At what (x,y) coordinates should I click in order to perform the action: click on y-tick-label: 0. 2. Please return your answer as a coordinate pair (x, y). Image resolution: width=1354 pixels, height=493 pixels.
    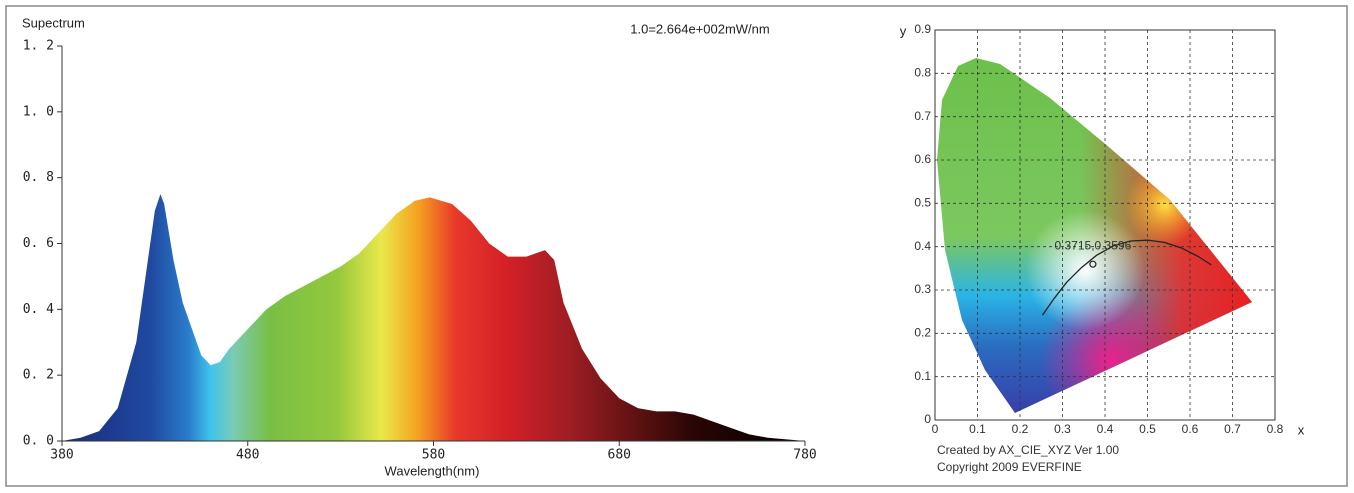
    Looking at the image, I should click on (38, 375).